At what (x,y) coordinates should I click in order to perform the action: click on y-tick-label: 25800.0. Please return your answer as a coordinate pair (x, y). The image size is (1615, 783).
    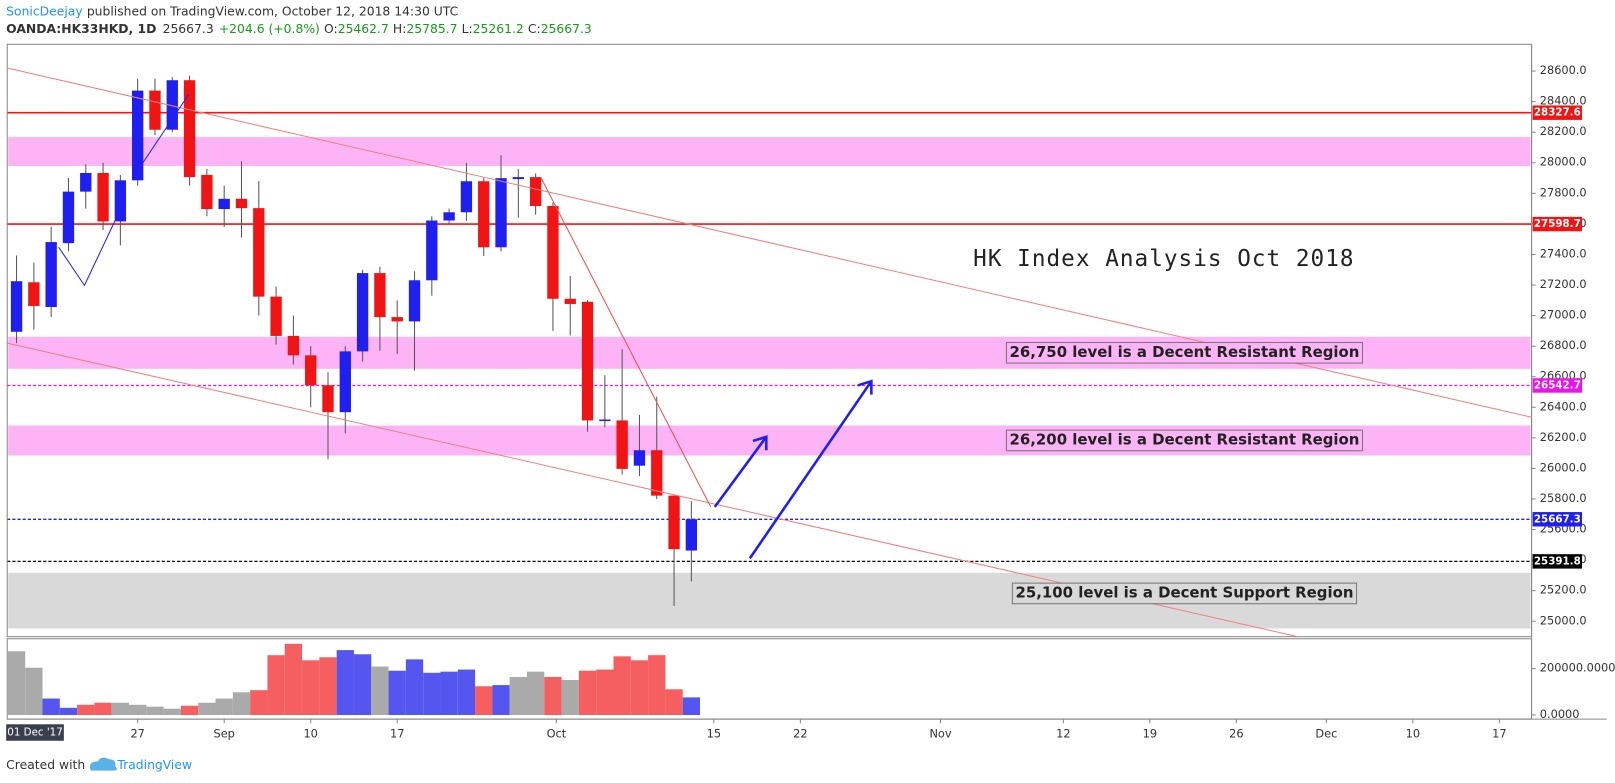
    Looking at the image, I should click on (1563, 498).